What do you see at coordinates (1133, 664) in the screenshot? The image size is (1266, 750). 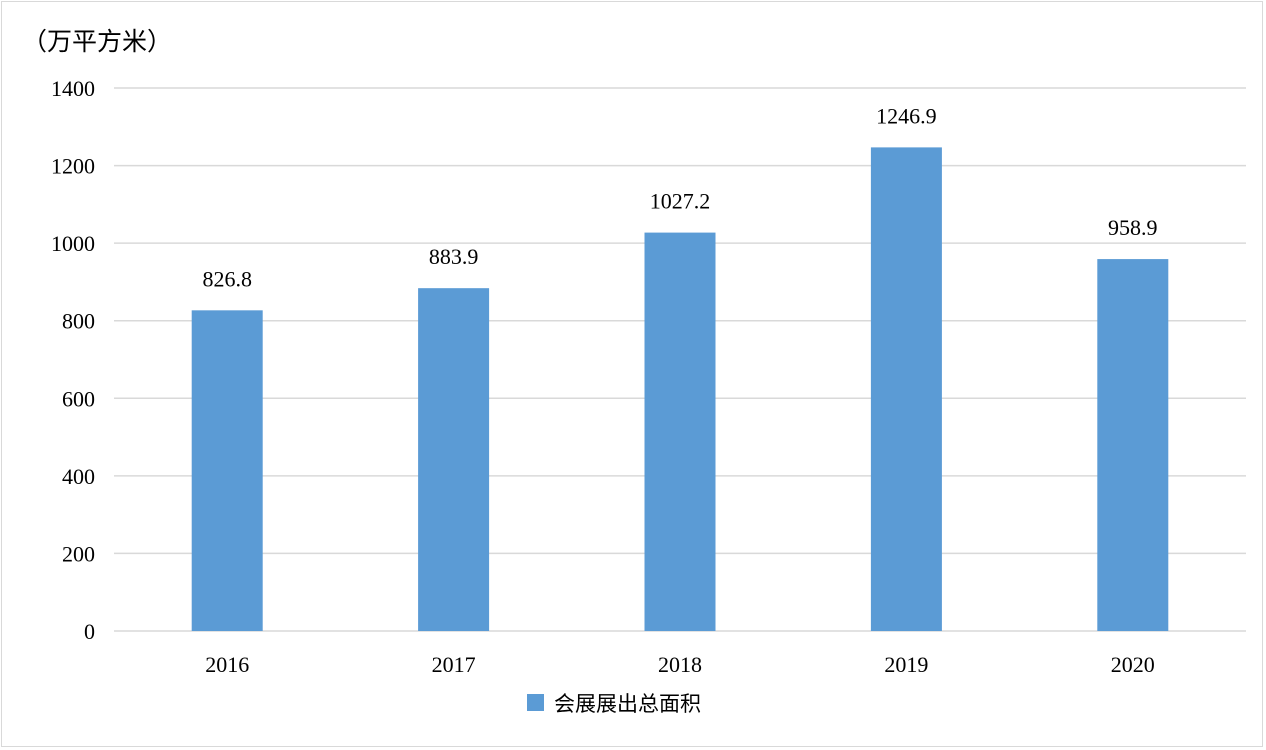 I see `x-tick-label-2020: 2020` at bounding box center [1133, 664].